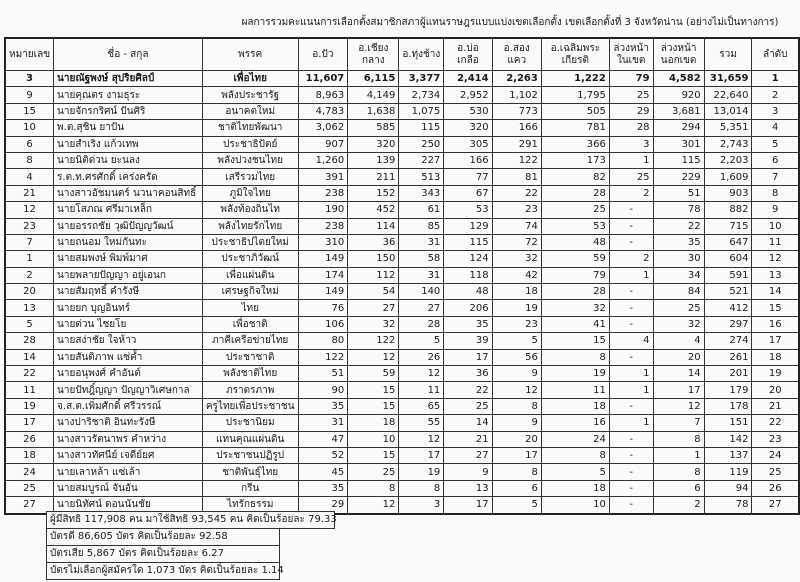  I want to click on votes-thung-chang-cell: 55, so click(421, 423).